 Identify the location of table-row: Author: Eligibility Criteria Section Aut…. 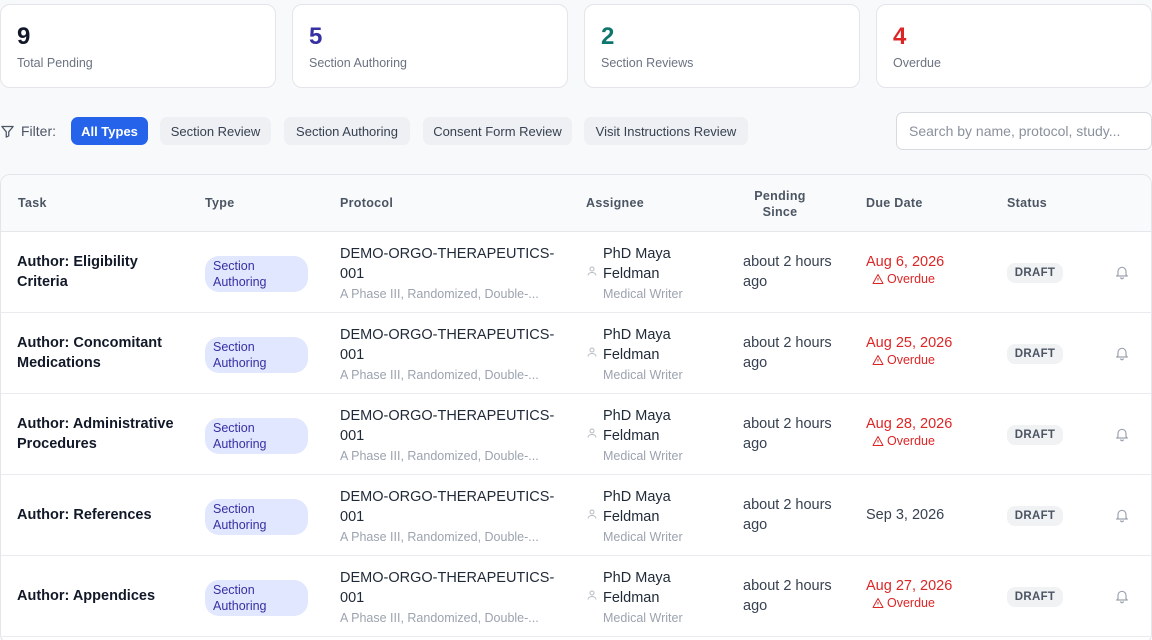
(576, 272).